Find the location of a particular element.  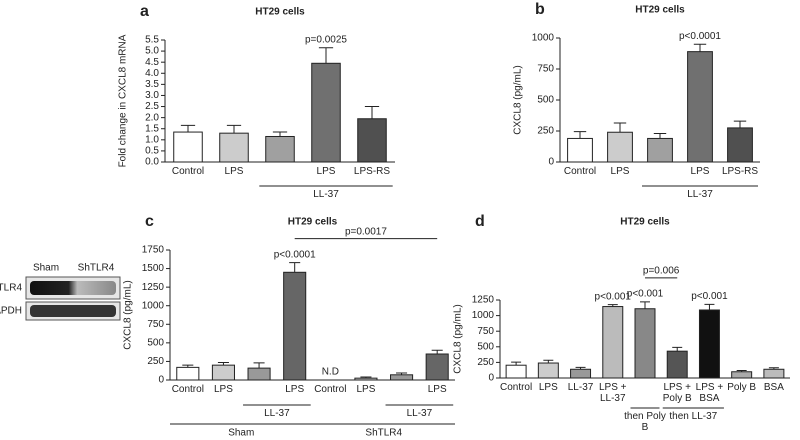

x-tick-label-box: BSA is located at coordinates (773, 387).